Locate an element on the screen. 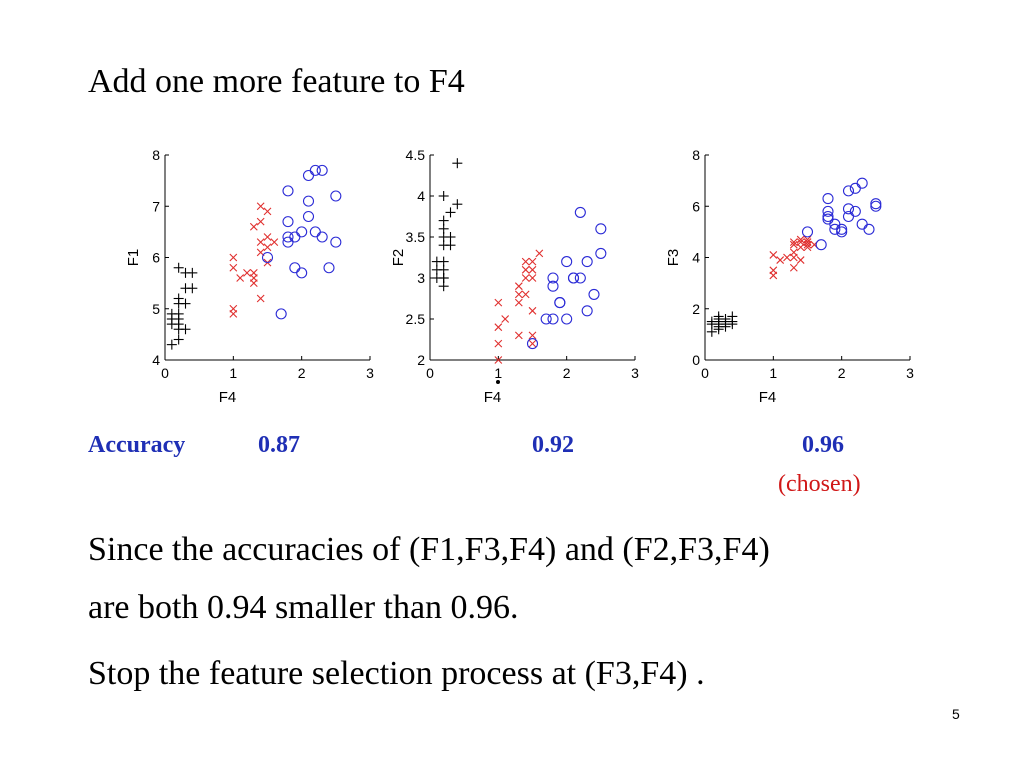 The width and height of the screenshot is (1024, 768). accuracy-value-f2-f4: 0.92 is located at coordinates (553, 445).